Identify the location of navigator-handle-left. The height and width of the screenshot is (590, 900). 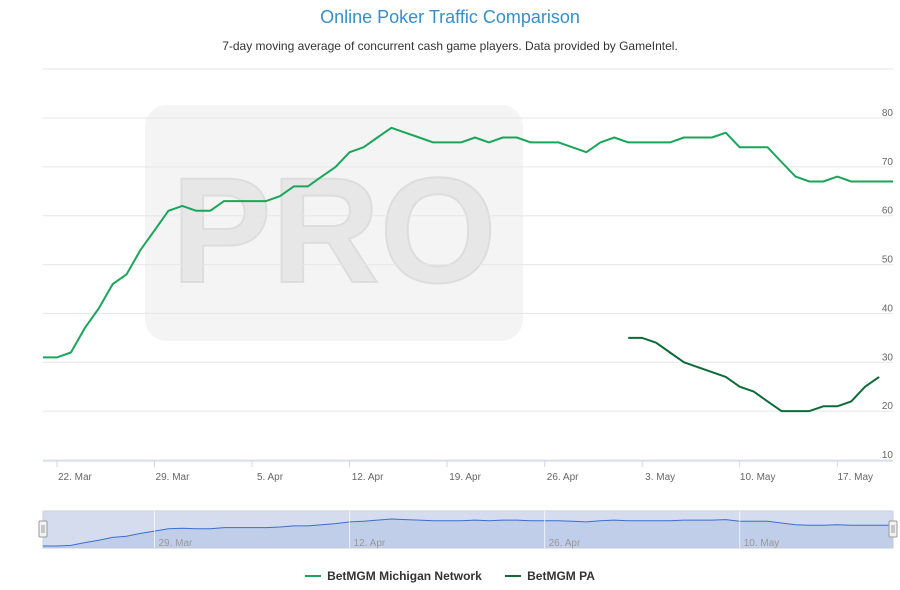
(43, 529).